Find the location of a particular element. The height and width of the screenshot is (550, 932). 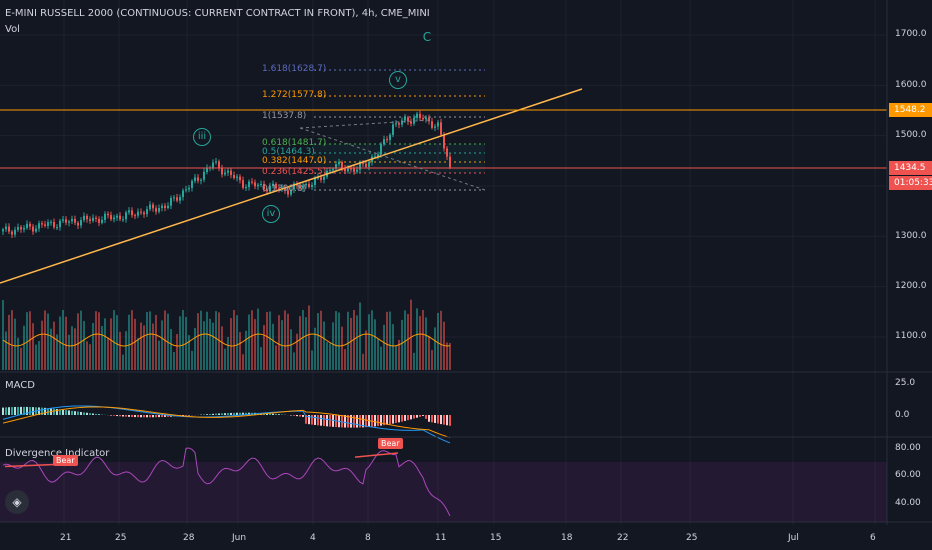

div-tick: 40.00 is located at coordinates (908, 503).